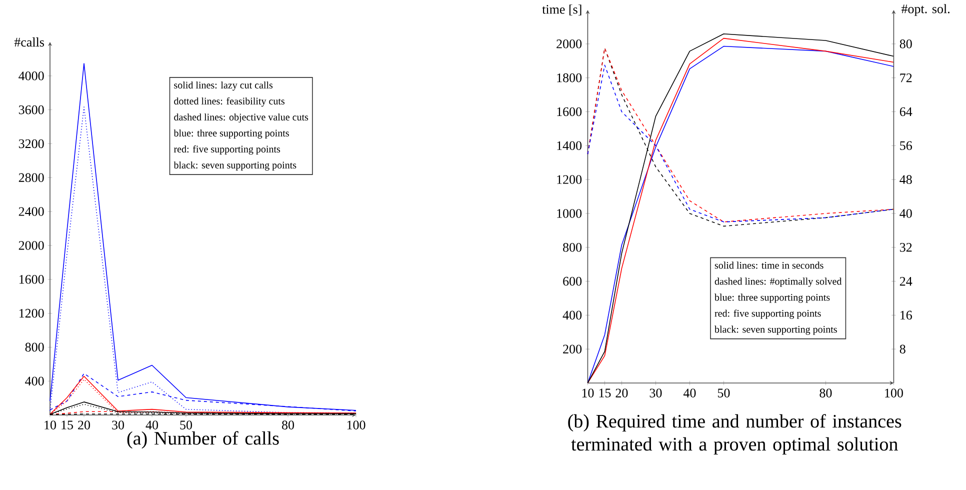  What do you see at coordinates (31, 109) in the screenshot?
I see `y-tick-label: 3600` at bounding box center [31, 109].